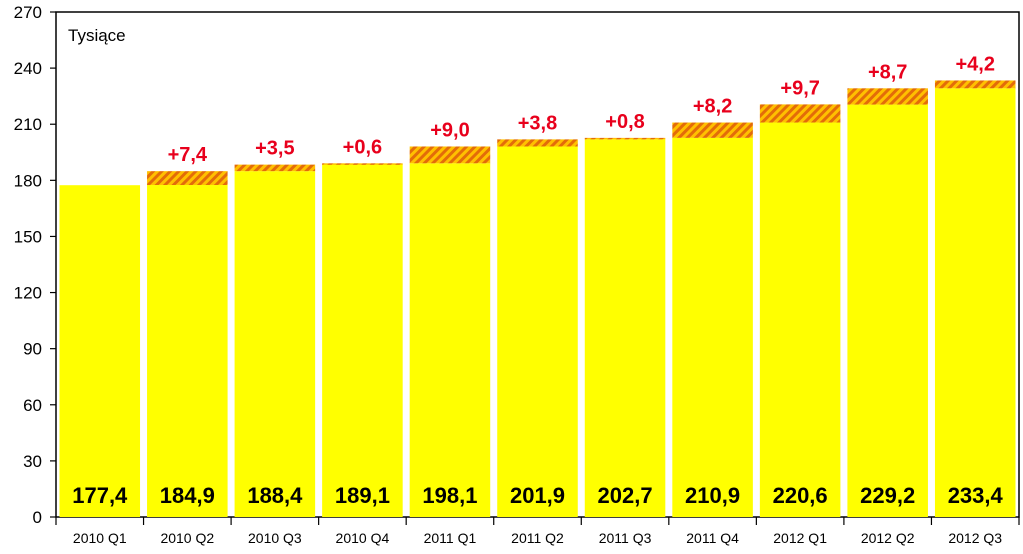 The image size is (1023, 554). Describe the element at coordinates (100, 538) in the screenshot. I see `x-tick-label: 2010 Q1` at that location.